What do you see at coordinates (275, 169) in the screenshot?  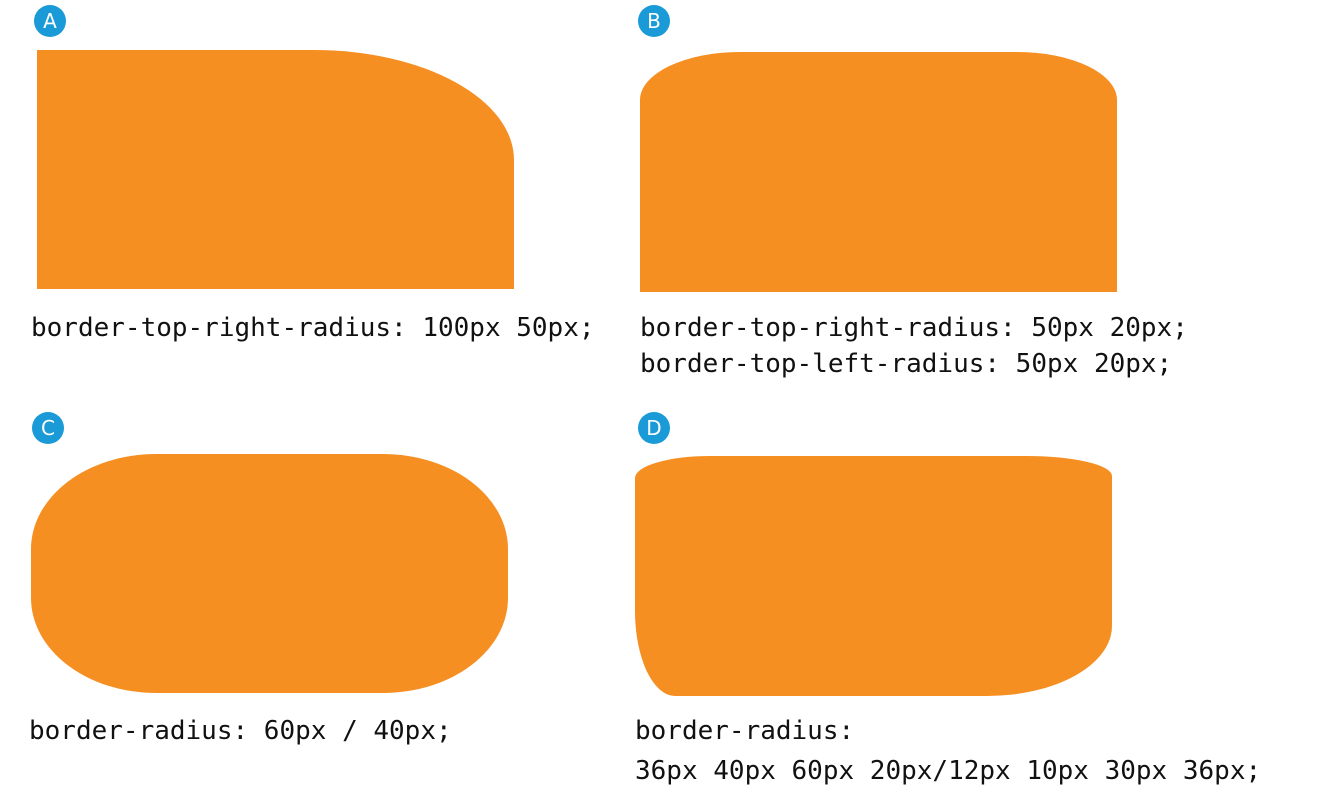 I see `panel-a-rounded-shape` at bounding box center [275, 169].